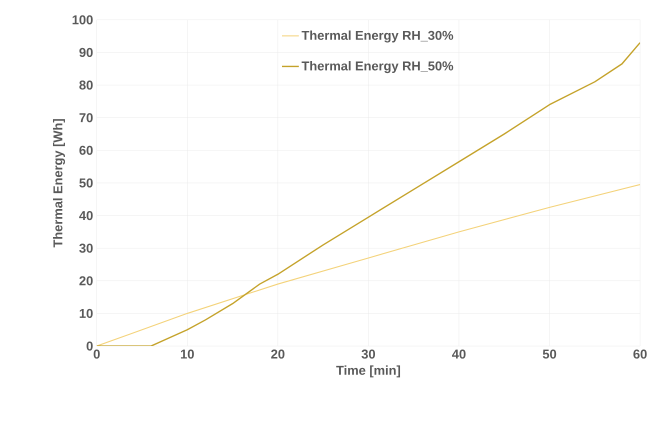 The height and width of the screenshot is (421, 651). I want to click on y-tick-label: 30, so click(86, 248).